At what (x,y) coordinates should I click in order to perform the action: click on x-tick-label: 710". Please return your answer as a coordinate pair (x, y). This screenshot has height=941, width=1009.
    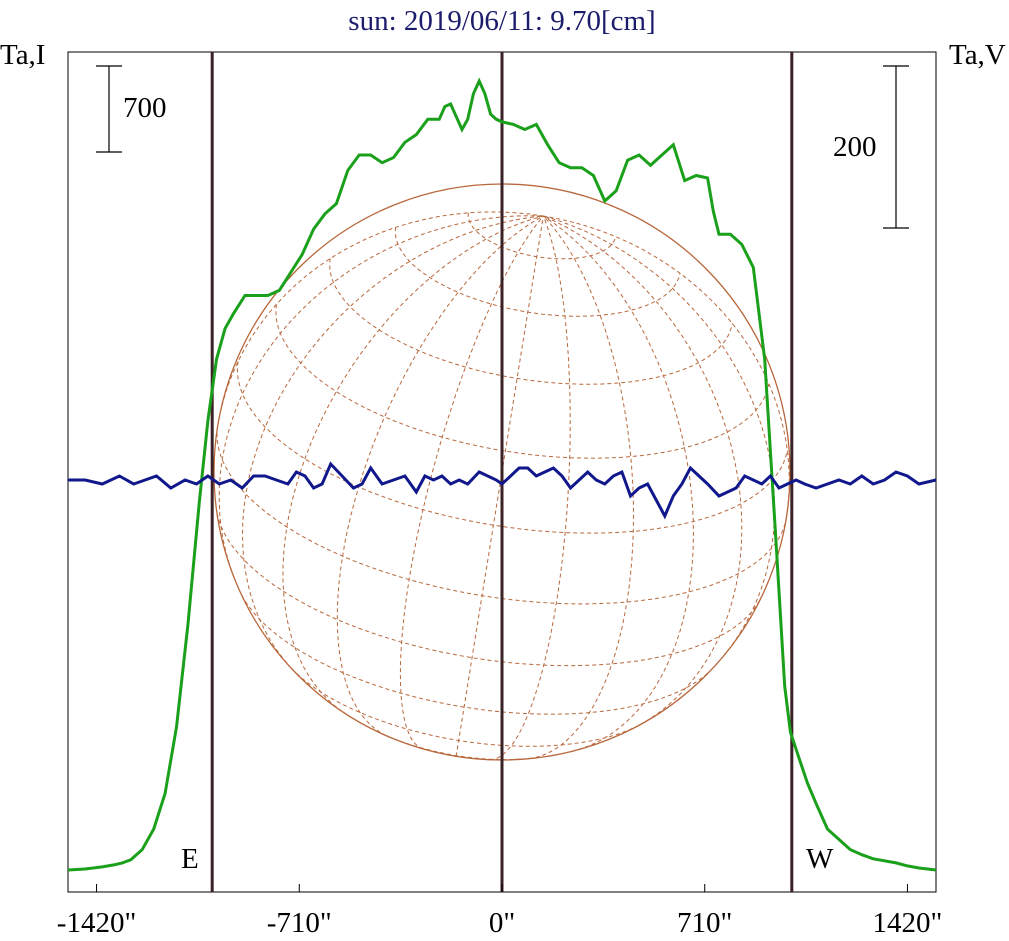
    Looking at the image, I should click on (704, 923).